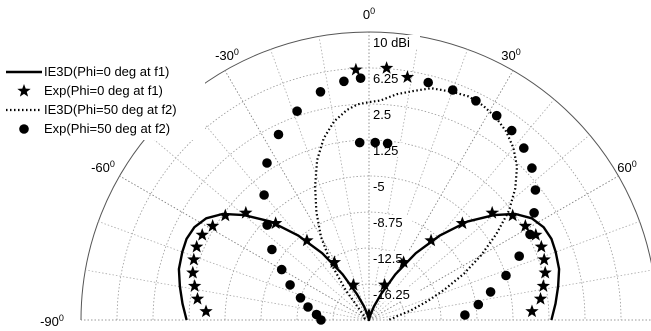  What do you see at coordinates (626, 167) in the screenshot?
I see `angle-tick-label-4: 600` at bounding box center [626, 167].